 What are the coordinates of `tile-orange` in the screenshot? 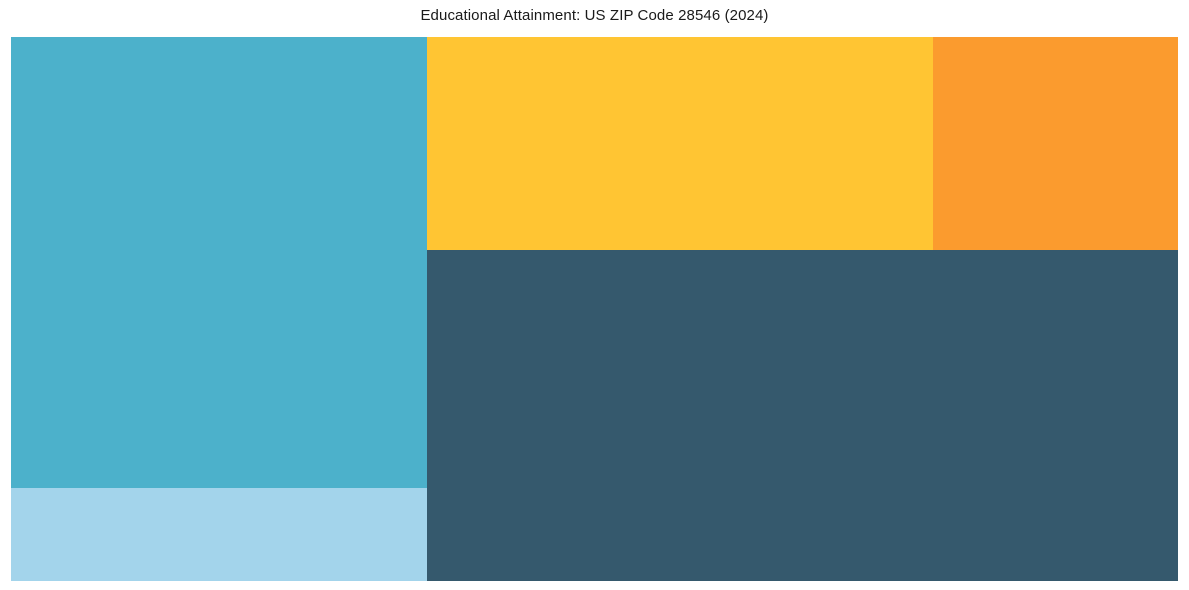 It's located at (1055, 143).